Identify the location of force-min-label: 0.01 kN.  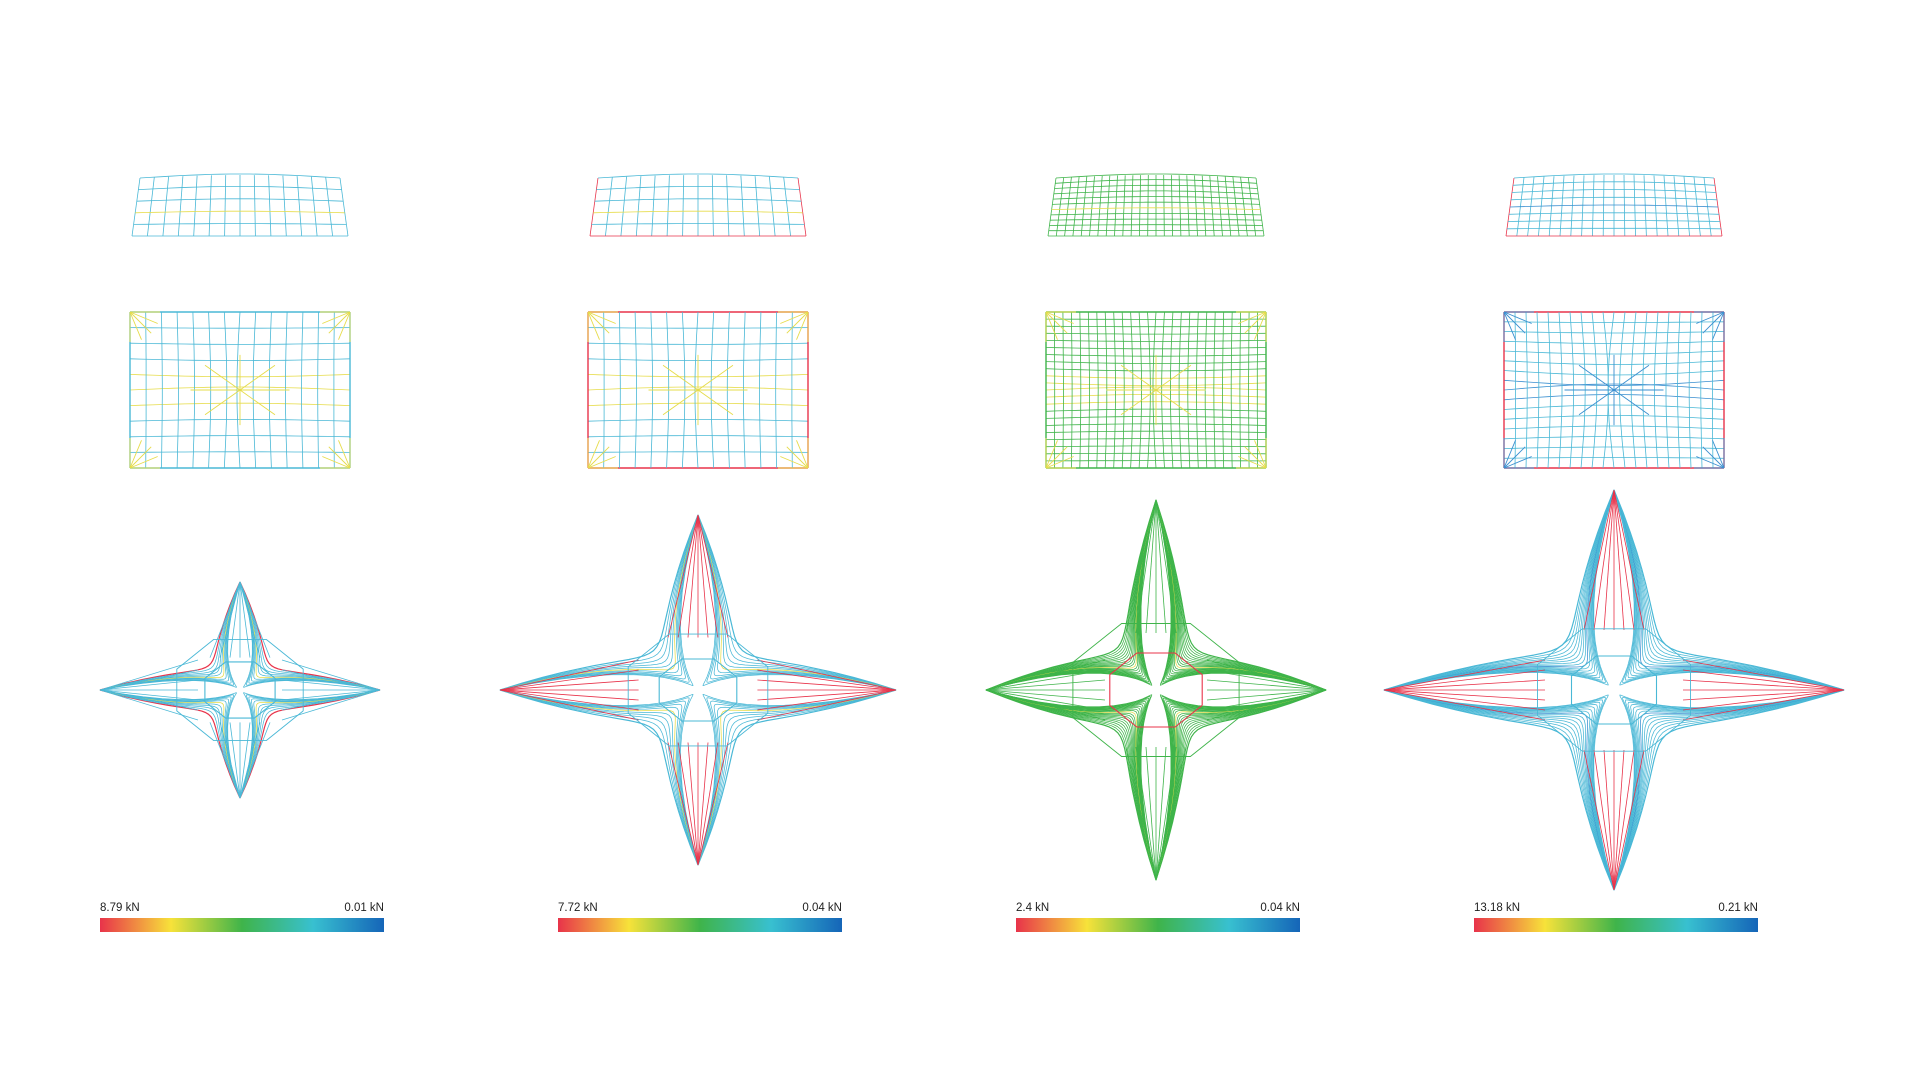
(364, 908).